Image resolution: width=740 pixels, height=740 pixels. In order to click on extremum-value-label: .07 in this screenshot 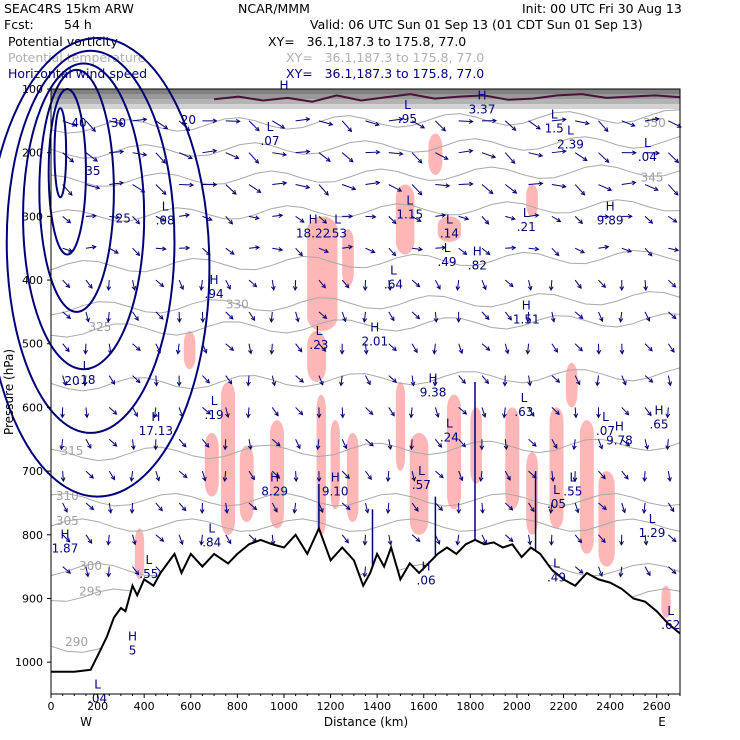, I will do `click(605, 431)`.